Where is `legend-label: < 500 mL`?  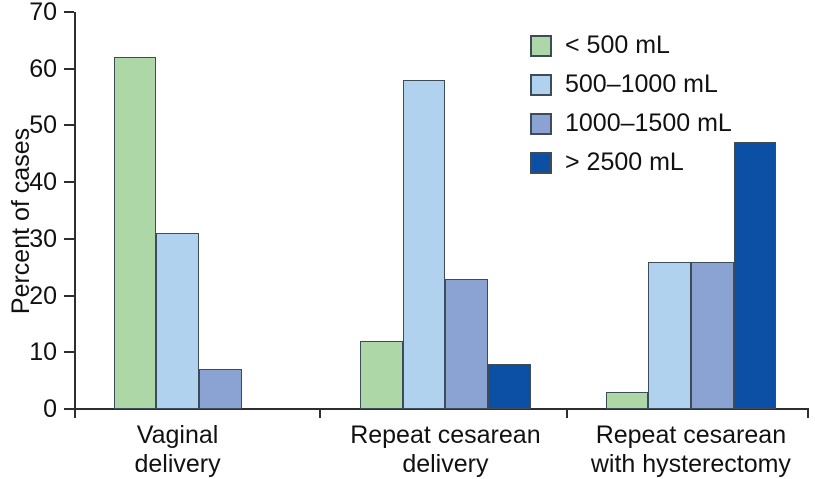 legend-label: < 500 mL is located at coordinates (617, 45).